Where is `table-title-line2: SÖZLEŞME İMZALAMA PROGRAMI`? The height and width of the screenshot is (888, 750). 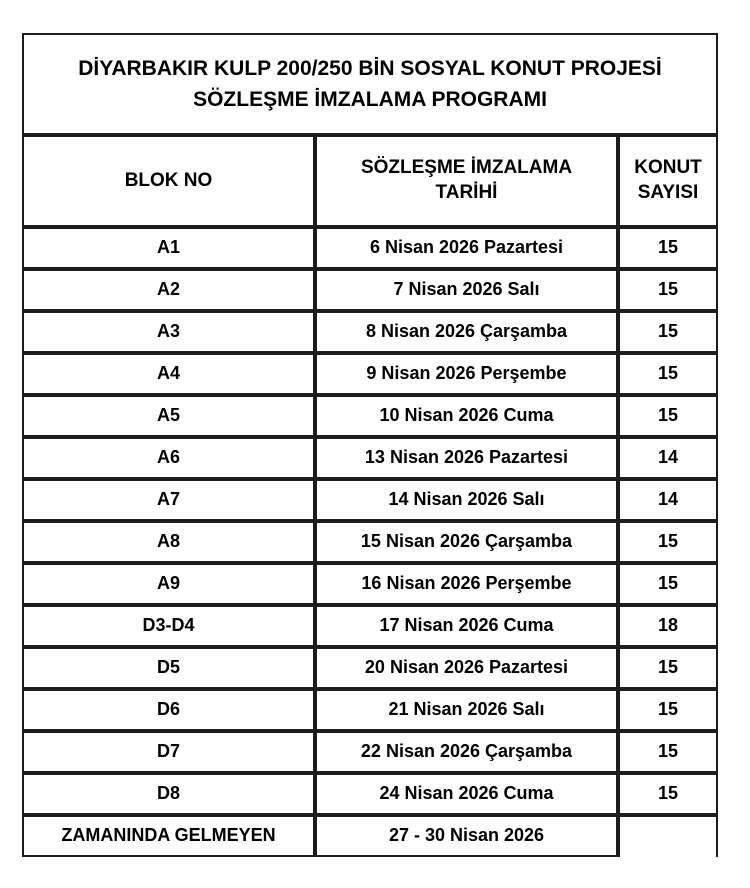 table-title-line2: SÖZLEŞME İMZALAMA PROGRAMI is located at coordinates (370, 99).